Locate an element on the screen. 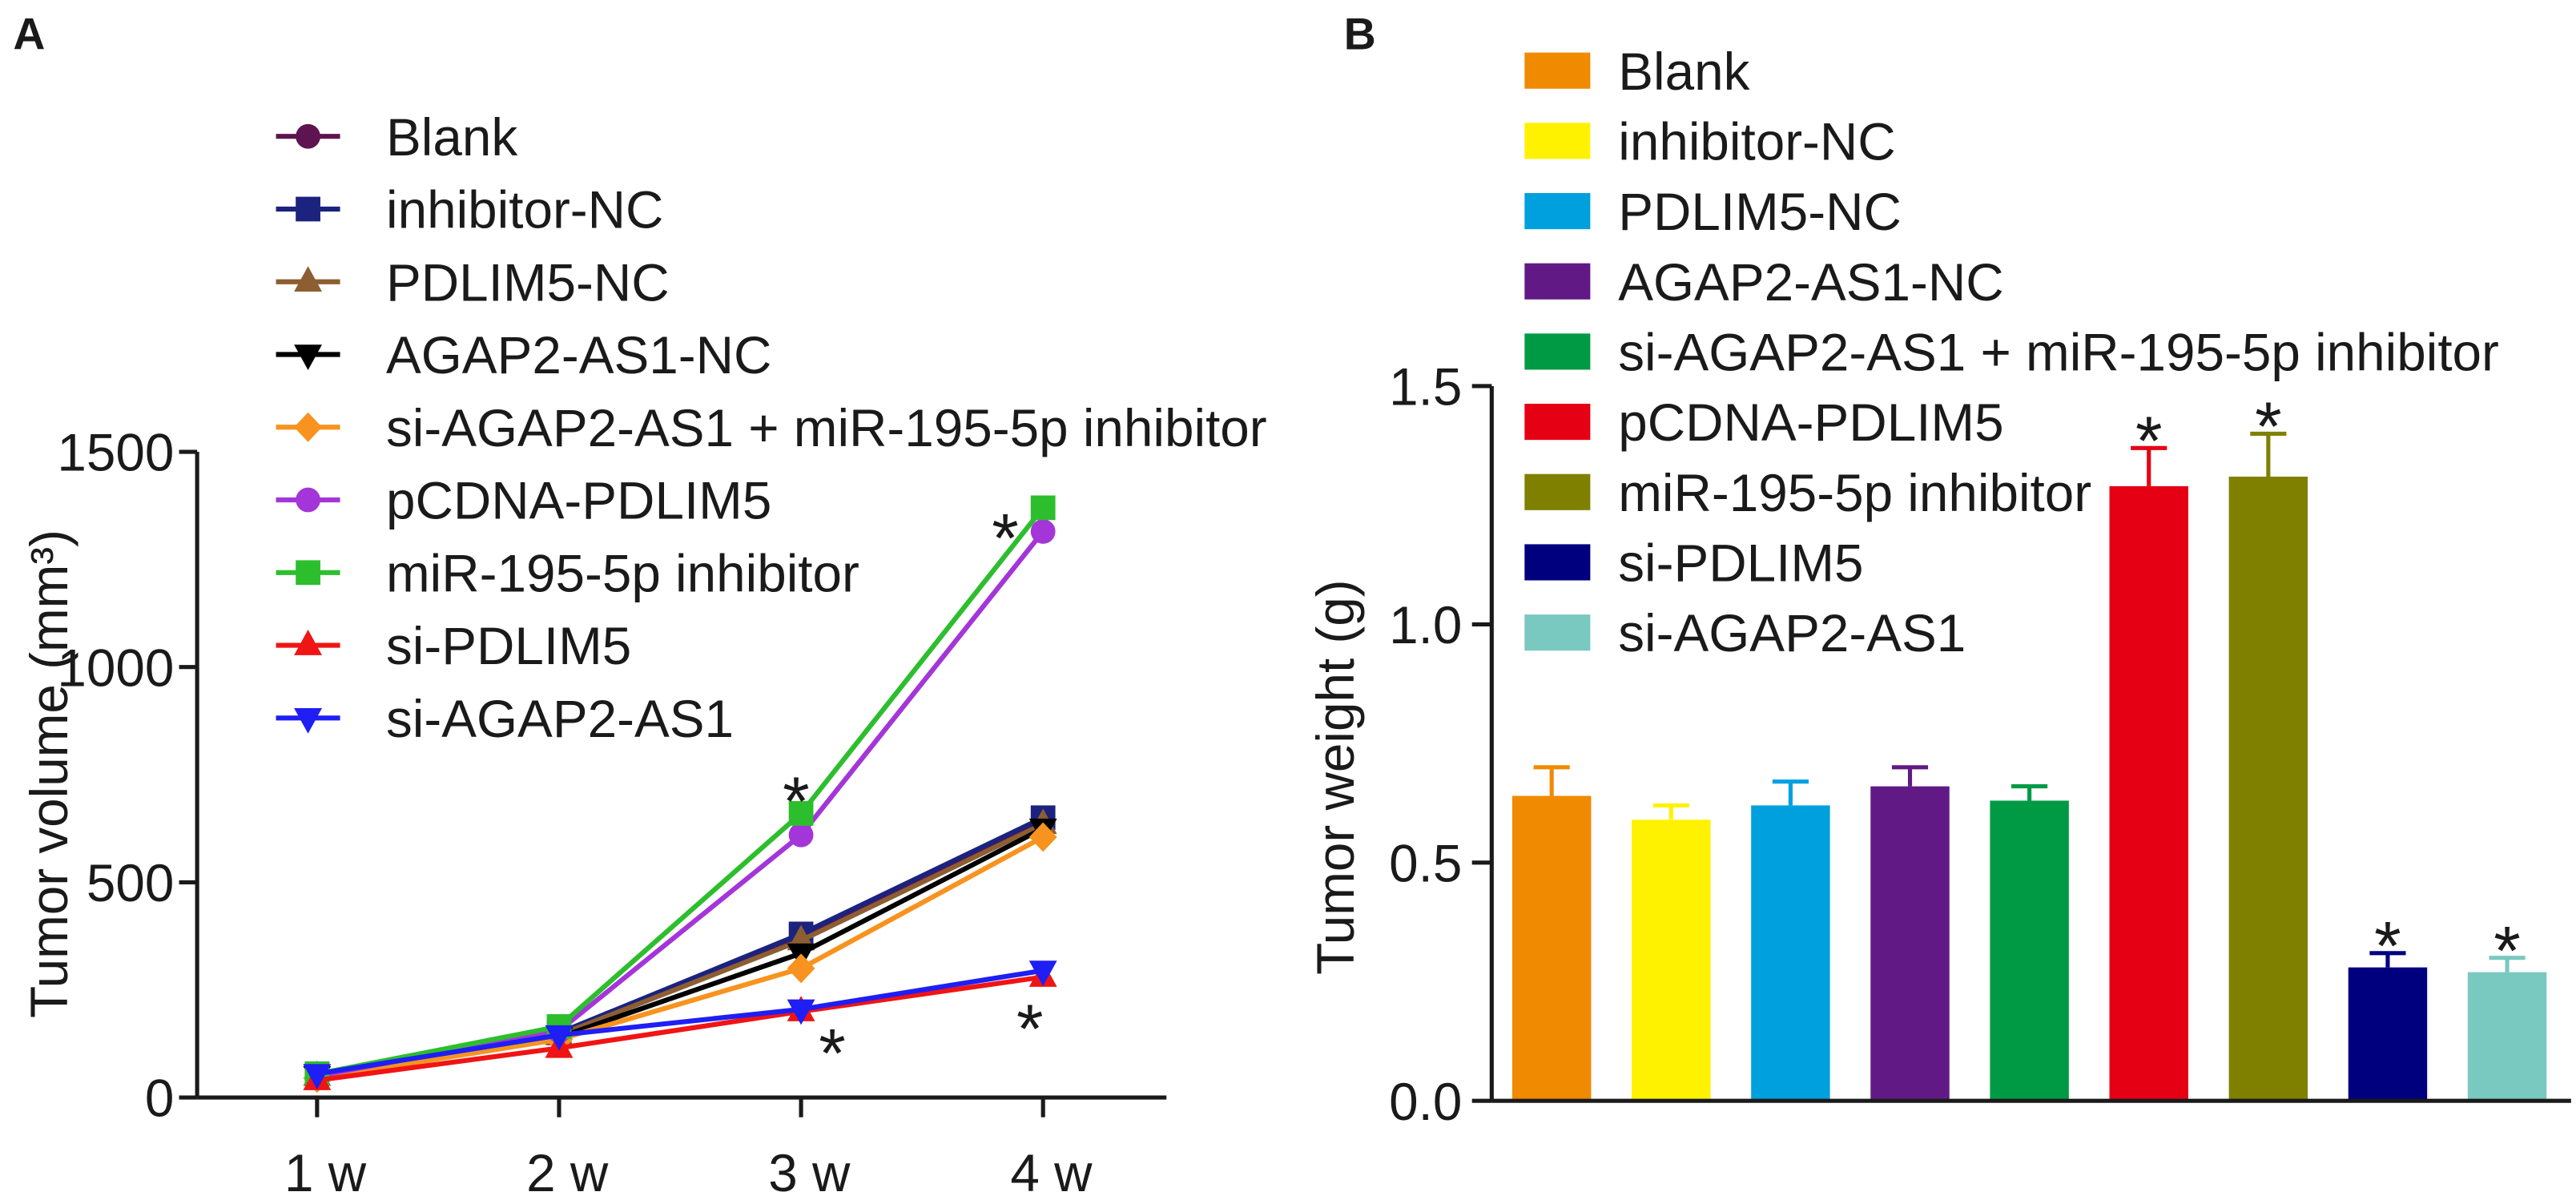 The width and height of the screenshot is (2576, 1200). bar-group-pdlim5-nc is located at coordinates (1790, 940).